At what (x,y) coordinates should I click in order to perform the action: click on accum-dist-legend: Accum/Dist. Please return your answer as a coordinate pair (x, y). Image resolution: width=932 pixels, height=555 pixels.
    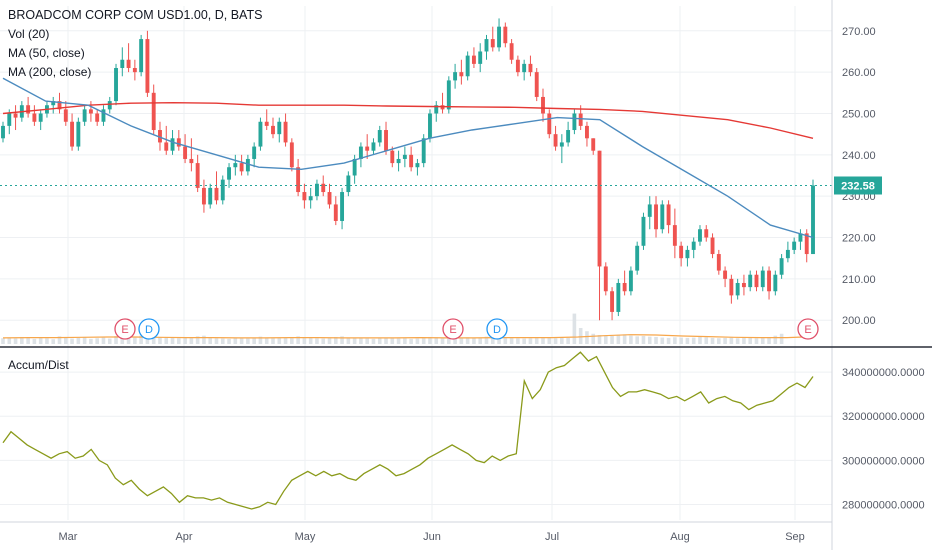
    Looking at the image, I should click on (38, 365).